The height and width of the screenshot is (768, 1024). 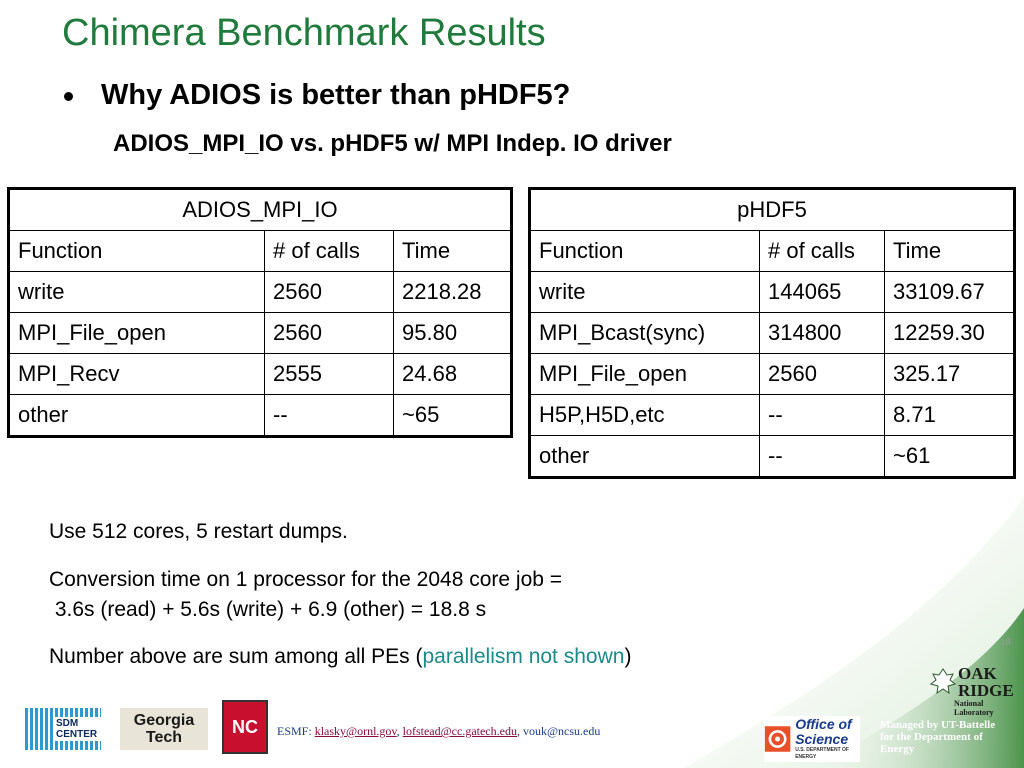 What do you see at coordinates (854, 633) in the screenshot?
I see `decorative-green-swoosh` at bounding box center [854, 633].